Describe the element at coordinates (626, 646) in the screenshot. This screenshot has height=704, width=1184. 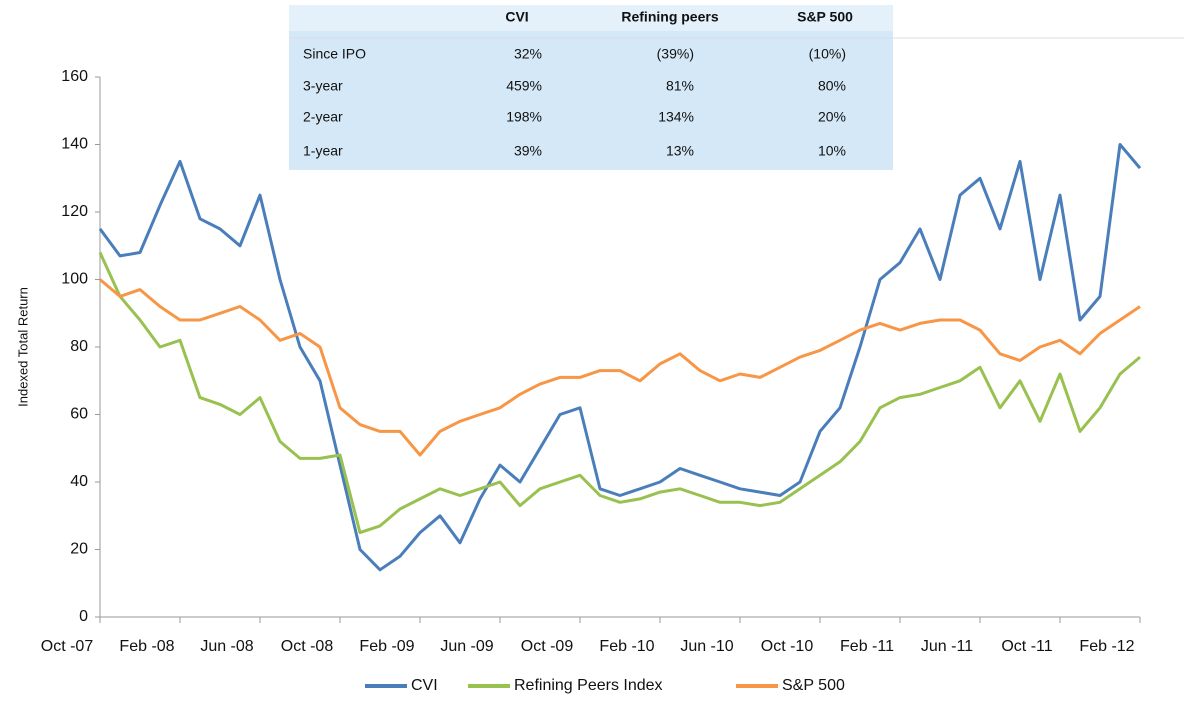
I see `x-tick-label: Feb -10` at that location.